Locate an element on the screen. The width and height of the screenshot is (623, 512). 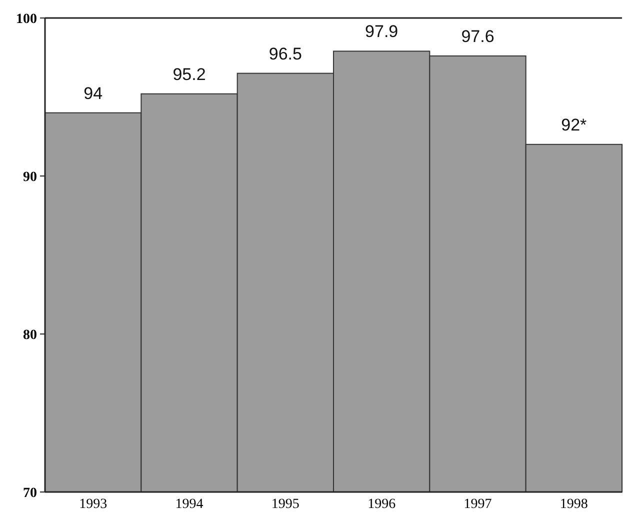
data-label: 94 is located at coordinates (93, 93).